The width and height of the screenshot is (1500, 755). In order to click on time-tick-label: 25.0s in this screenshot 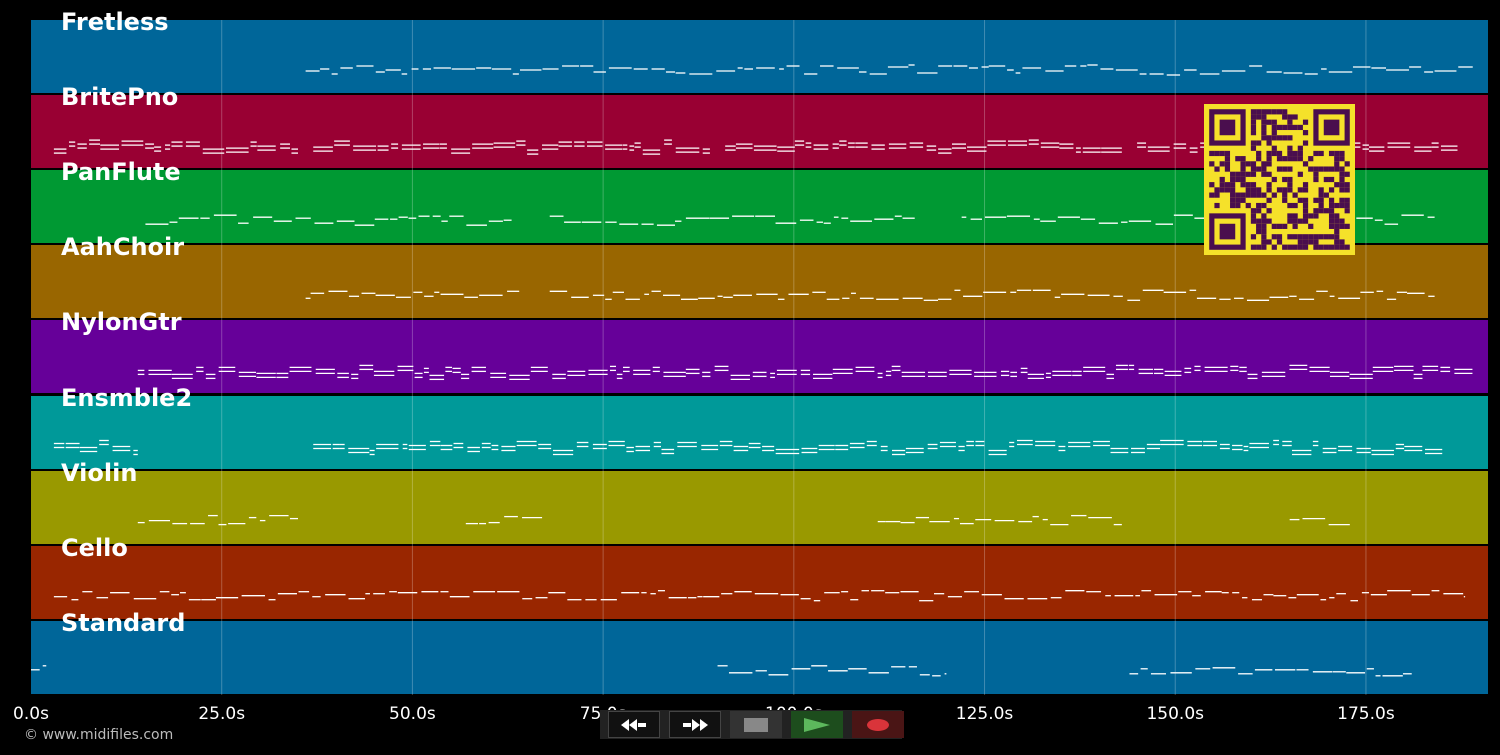, I will do `click(222, 714)`.